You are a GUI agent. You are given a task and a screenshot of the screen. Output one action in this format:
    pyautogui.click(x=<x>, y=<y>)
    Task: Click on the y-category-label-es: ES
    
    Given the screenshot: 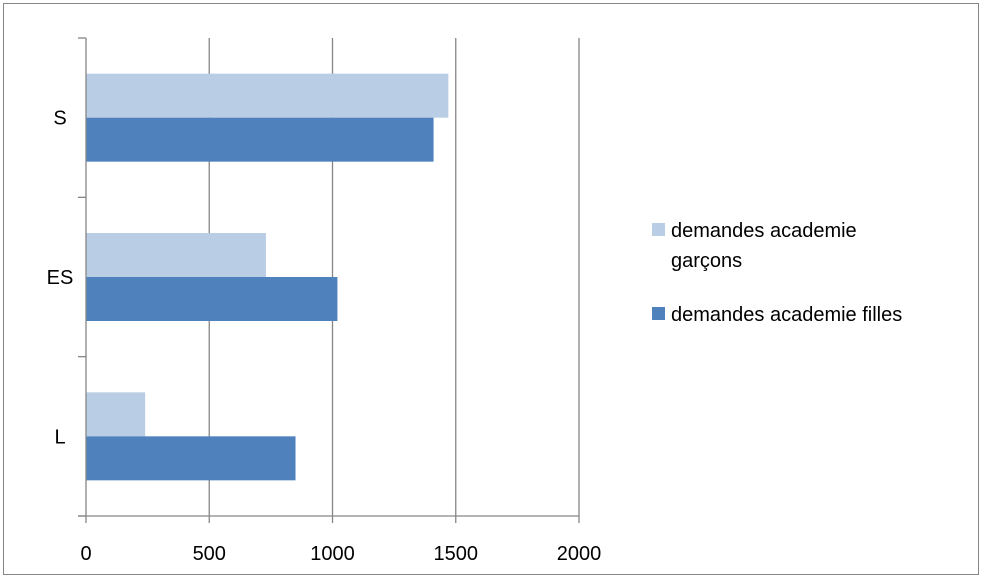 What is the action you would take?
    pyautogui.click(x=60, y=278)
    